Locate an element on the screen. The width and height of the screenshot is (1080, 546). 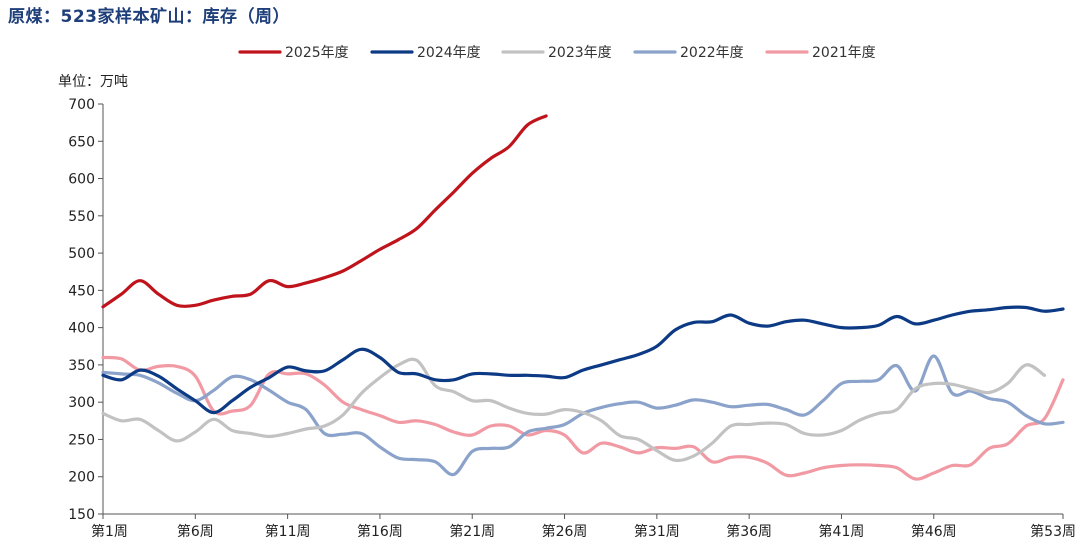
x-tick-label: 第36周 is located at coordinates (749, 531).